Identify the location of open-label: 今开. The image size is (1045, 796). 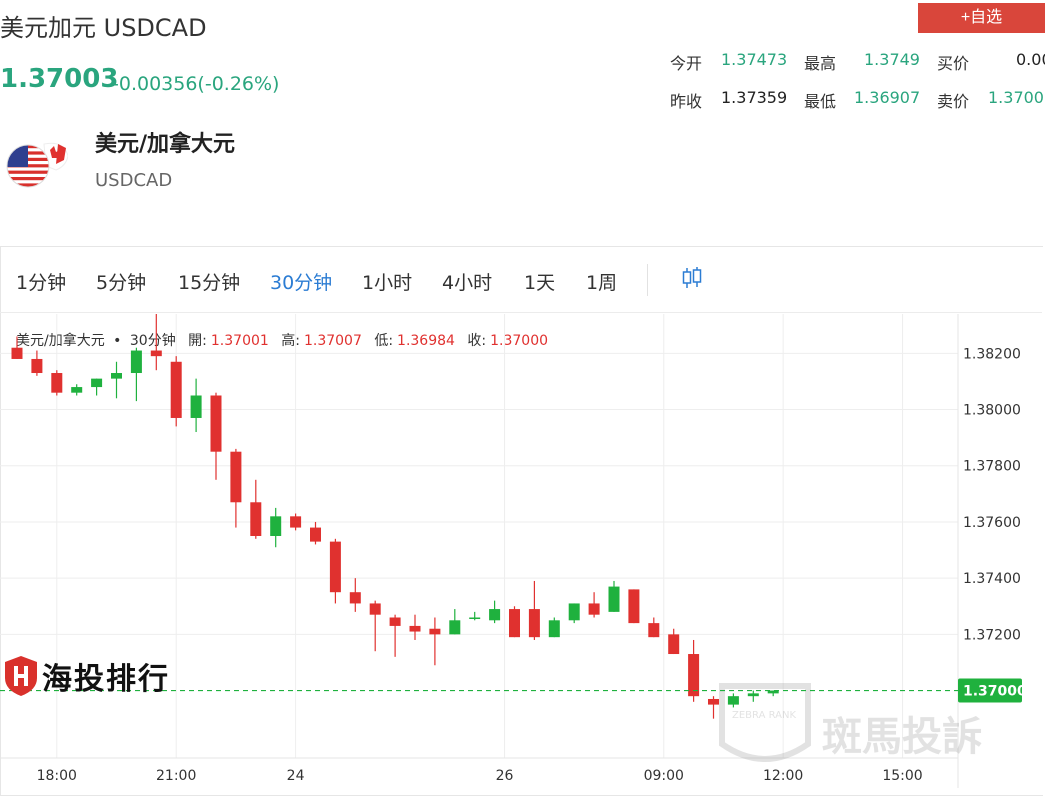
(686, 63).